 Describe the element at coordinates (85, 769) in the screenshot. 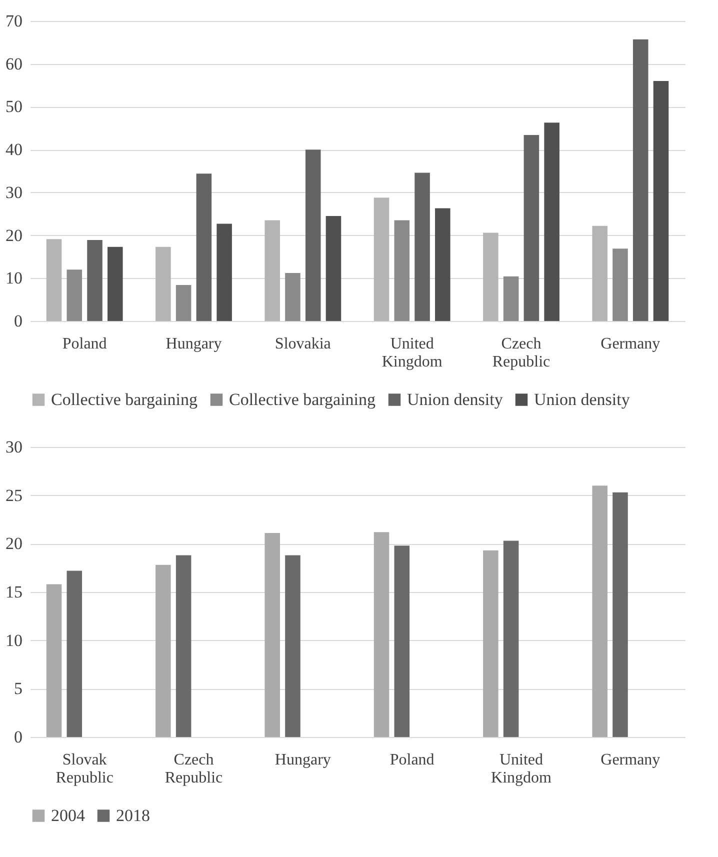

I see `x-tick-label: Slovak Republic` at that location.